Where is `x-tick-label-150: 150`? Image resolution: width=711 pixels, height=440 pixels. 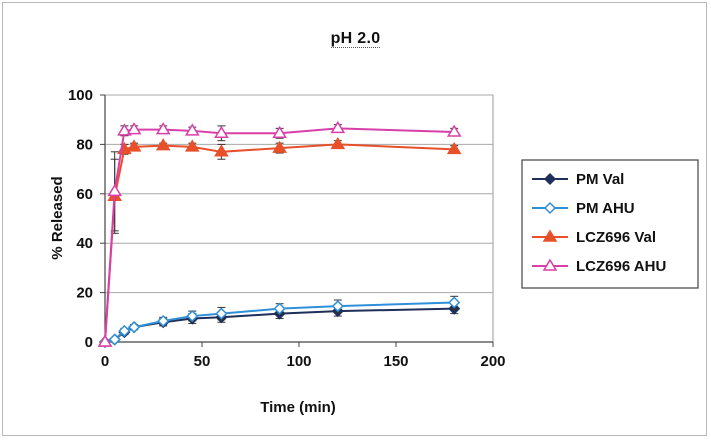 x-tick-label-150: 150 is located at coordinates (395, 361).